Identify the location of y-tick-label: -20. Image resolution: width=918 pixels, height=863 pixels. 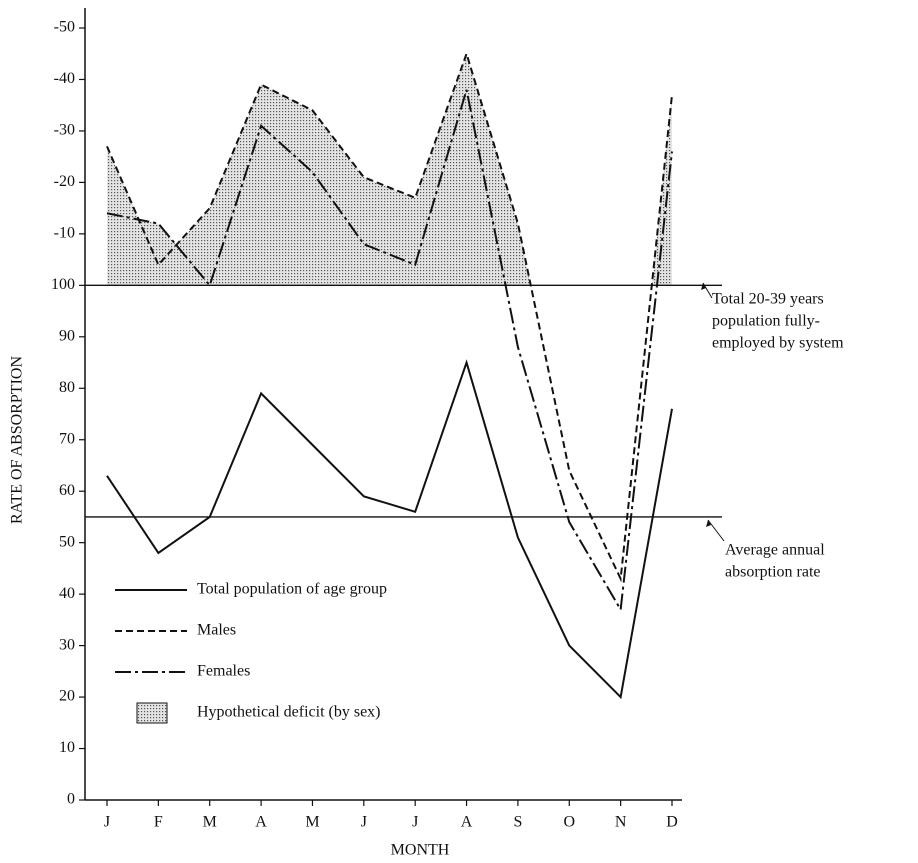
(64, 181).